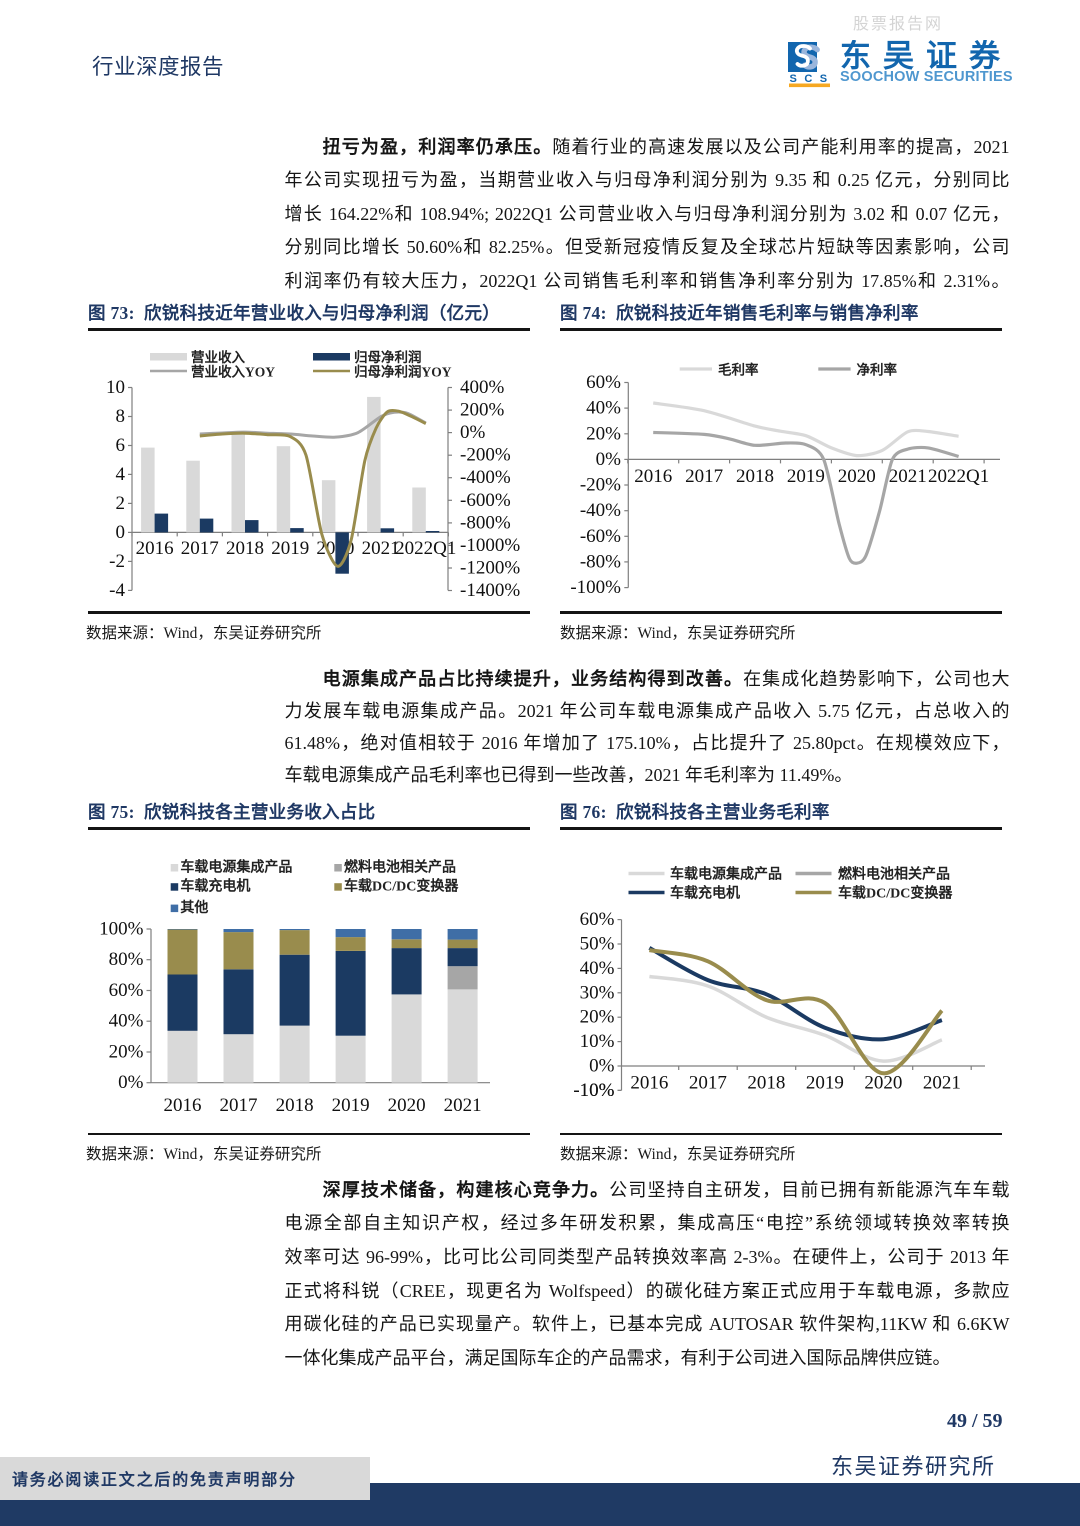 The height and width of the screenshot is (1526, 1080). I want to click on svg-text: -200%, so click(485, 455).